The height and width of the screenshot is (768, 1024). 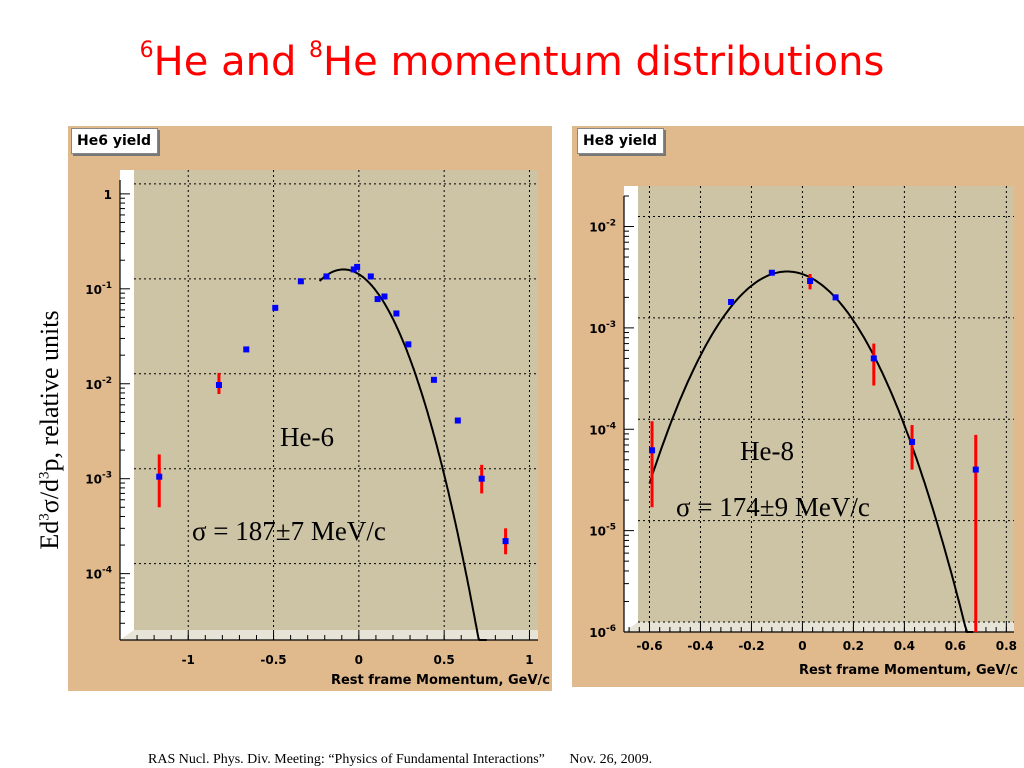 What do you see at coordinates (602, 531) in the screenshot?
I see `he8-y-tick-label-1: 10⁻⁵` at bounding box center [602, 531].